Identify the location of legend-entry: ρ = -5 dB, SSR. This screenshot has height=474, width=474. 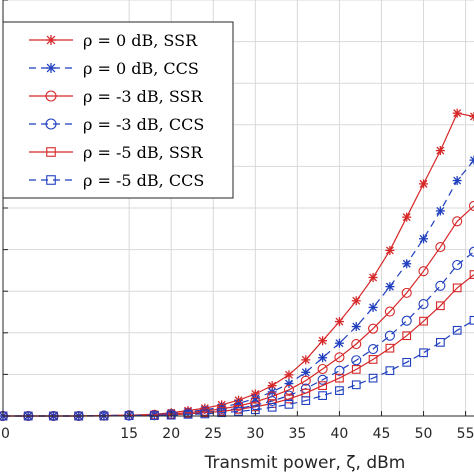
(116, 152).